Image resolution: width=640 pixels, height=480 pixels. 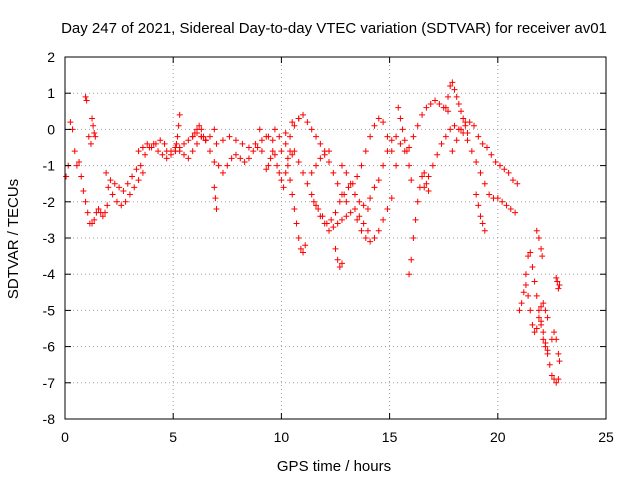 I want to click on y-axis-label: SDTVAR / TECUs, so click(x=13, y=239).